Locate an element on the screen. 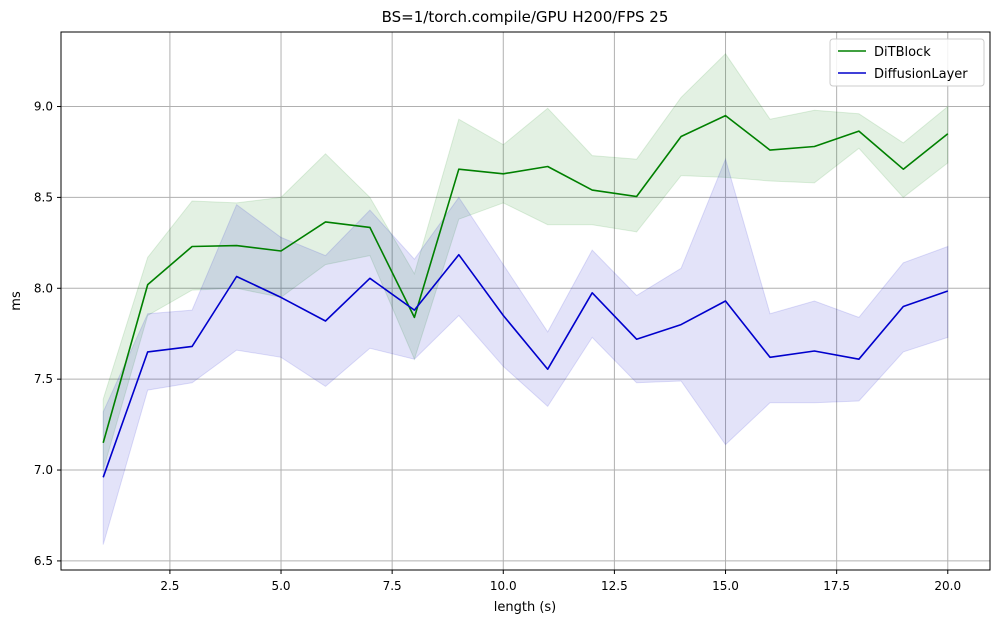 Image resolution: width=1001 pixels, height=624 pixels. legend-box is located at coordinates (907, 62).